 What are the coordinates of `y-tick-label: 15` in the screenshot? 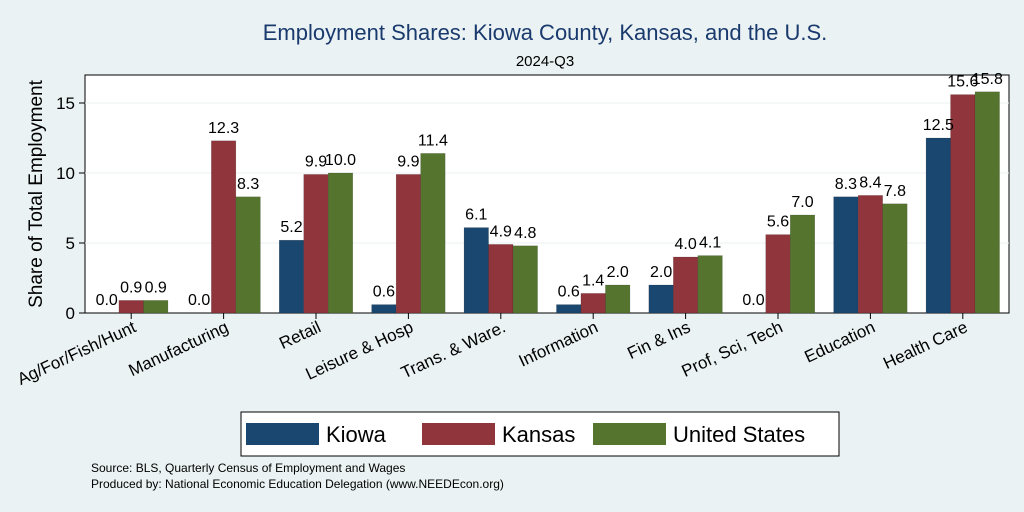 It's located at (65, 103).